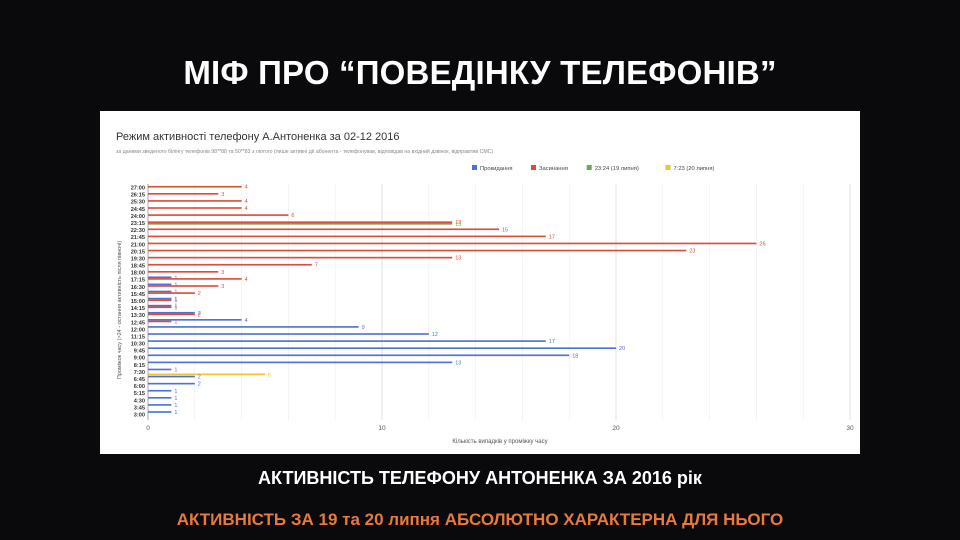 The width and height of the screenshot is (960, 540). I want to click on data-label: 6, so click(292, 216).